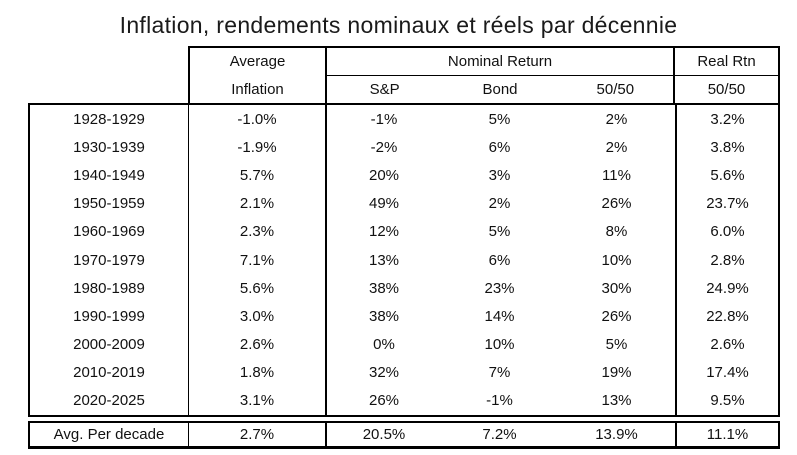 The width and height of the screenshot is (797, 455). What do you see at coordinates (383, 260) in the screenshot?
I see `sp-cell: 13%` at bounding box center [383, 260].